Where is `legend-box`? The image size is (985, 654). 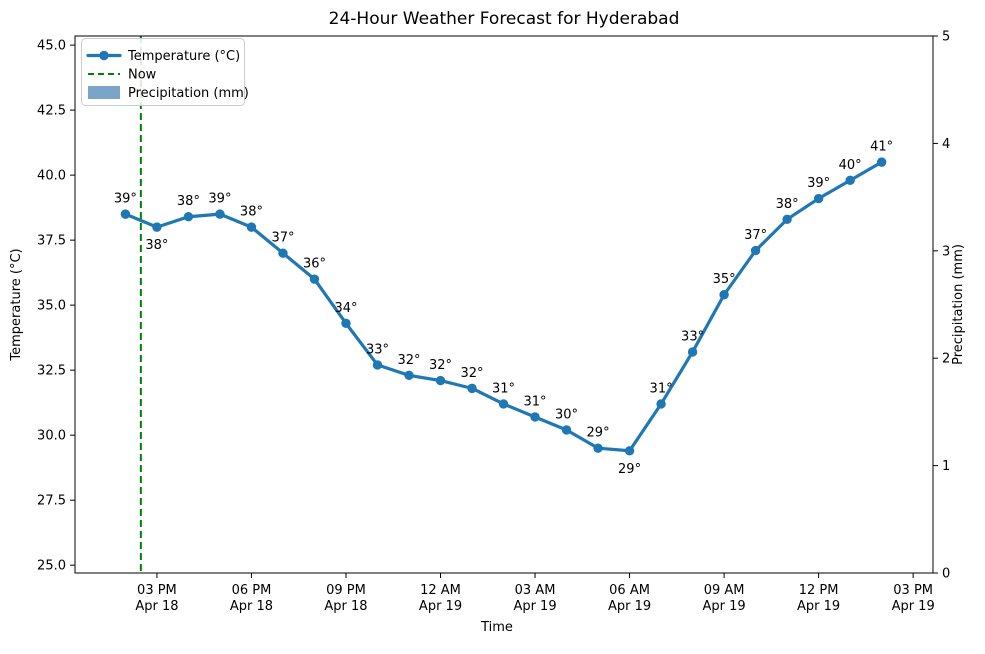 legend-box is located at coordinates (163, 72).